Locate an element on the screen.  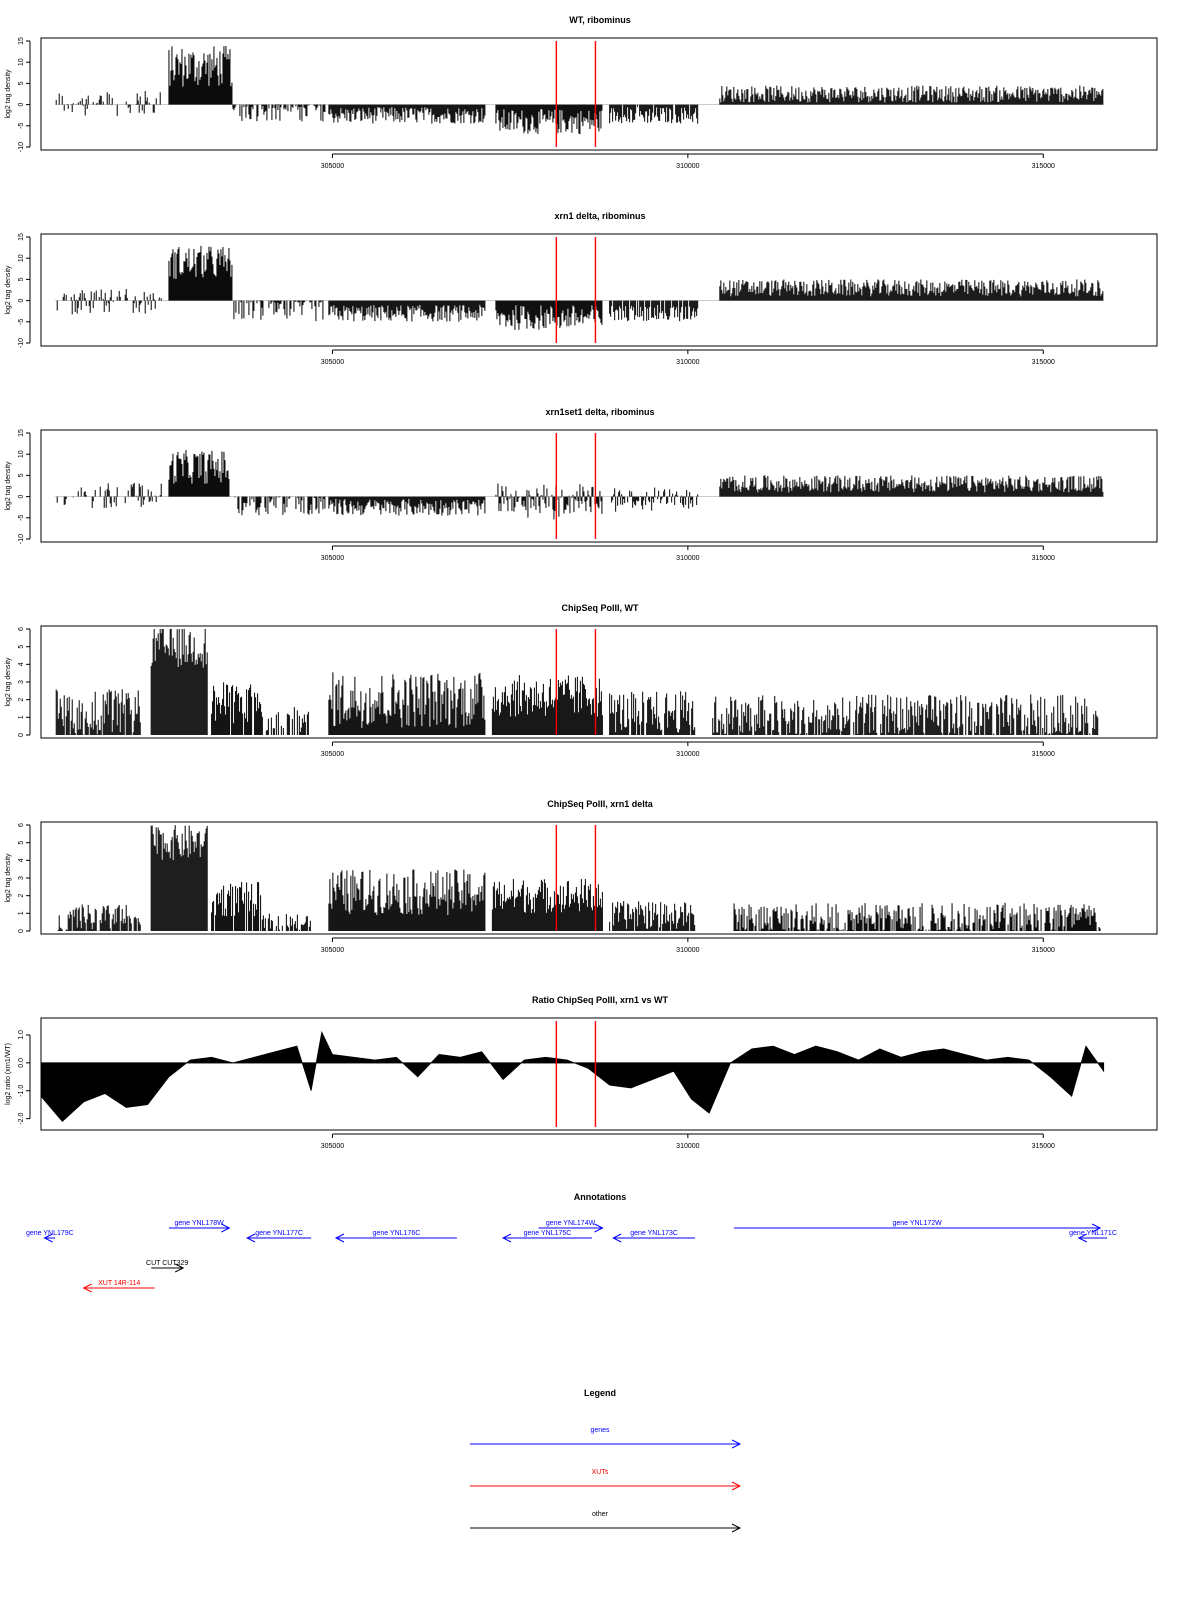
annotation-feature: gene YNL179C is located at coordinates (50, 1236).